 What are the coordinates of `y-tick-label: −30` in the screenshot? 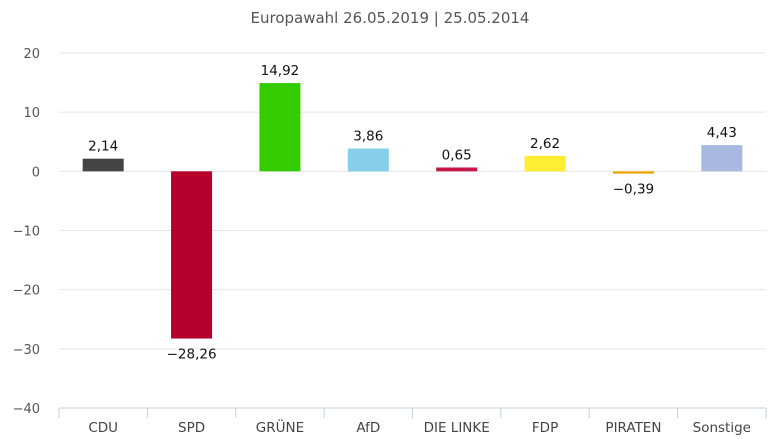 It's located at (26, 350).